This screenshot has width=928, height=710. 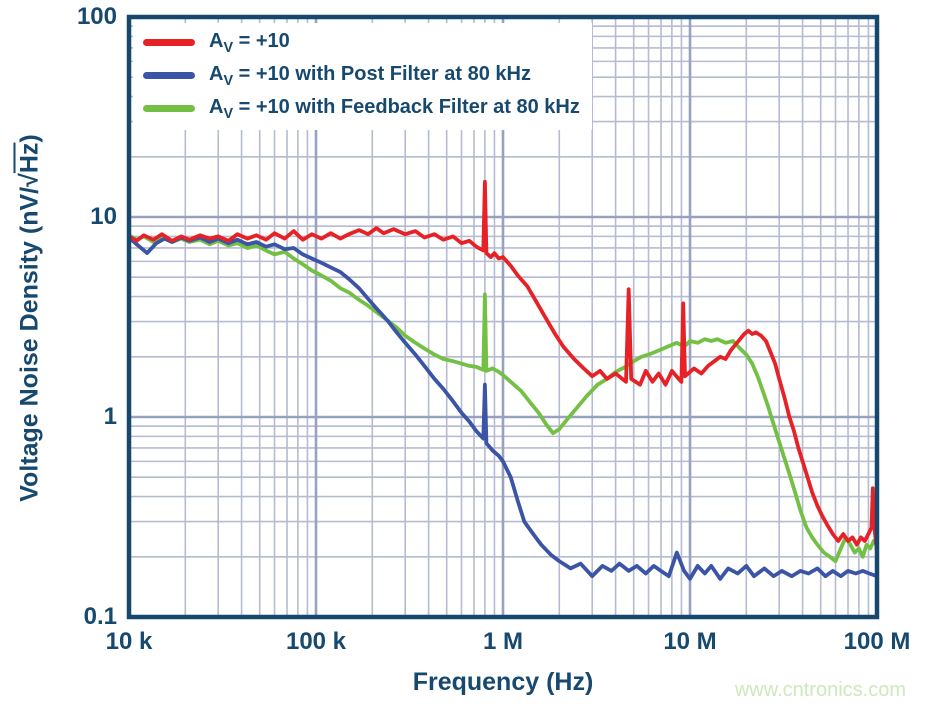 I want to click on y-tick-label-10: 10, so click(x=103, y=216).